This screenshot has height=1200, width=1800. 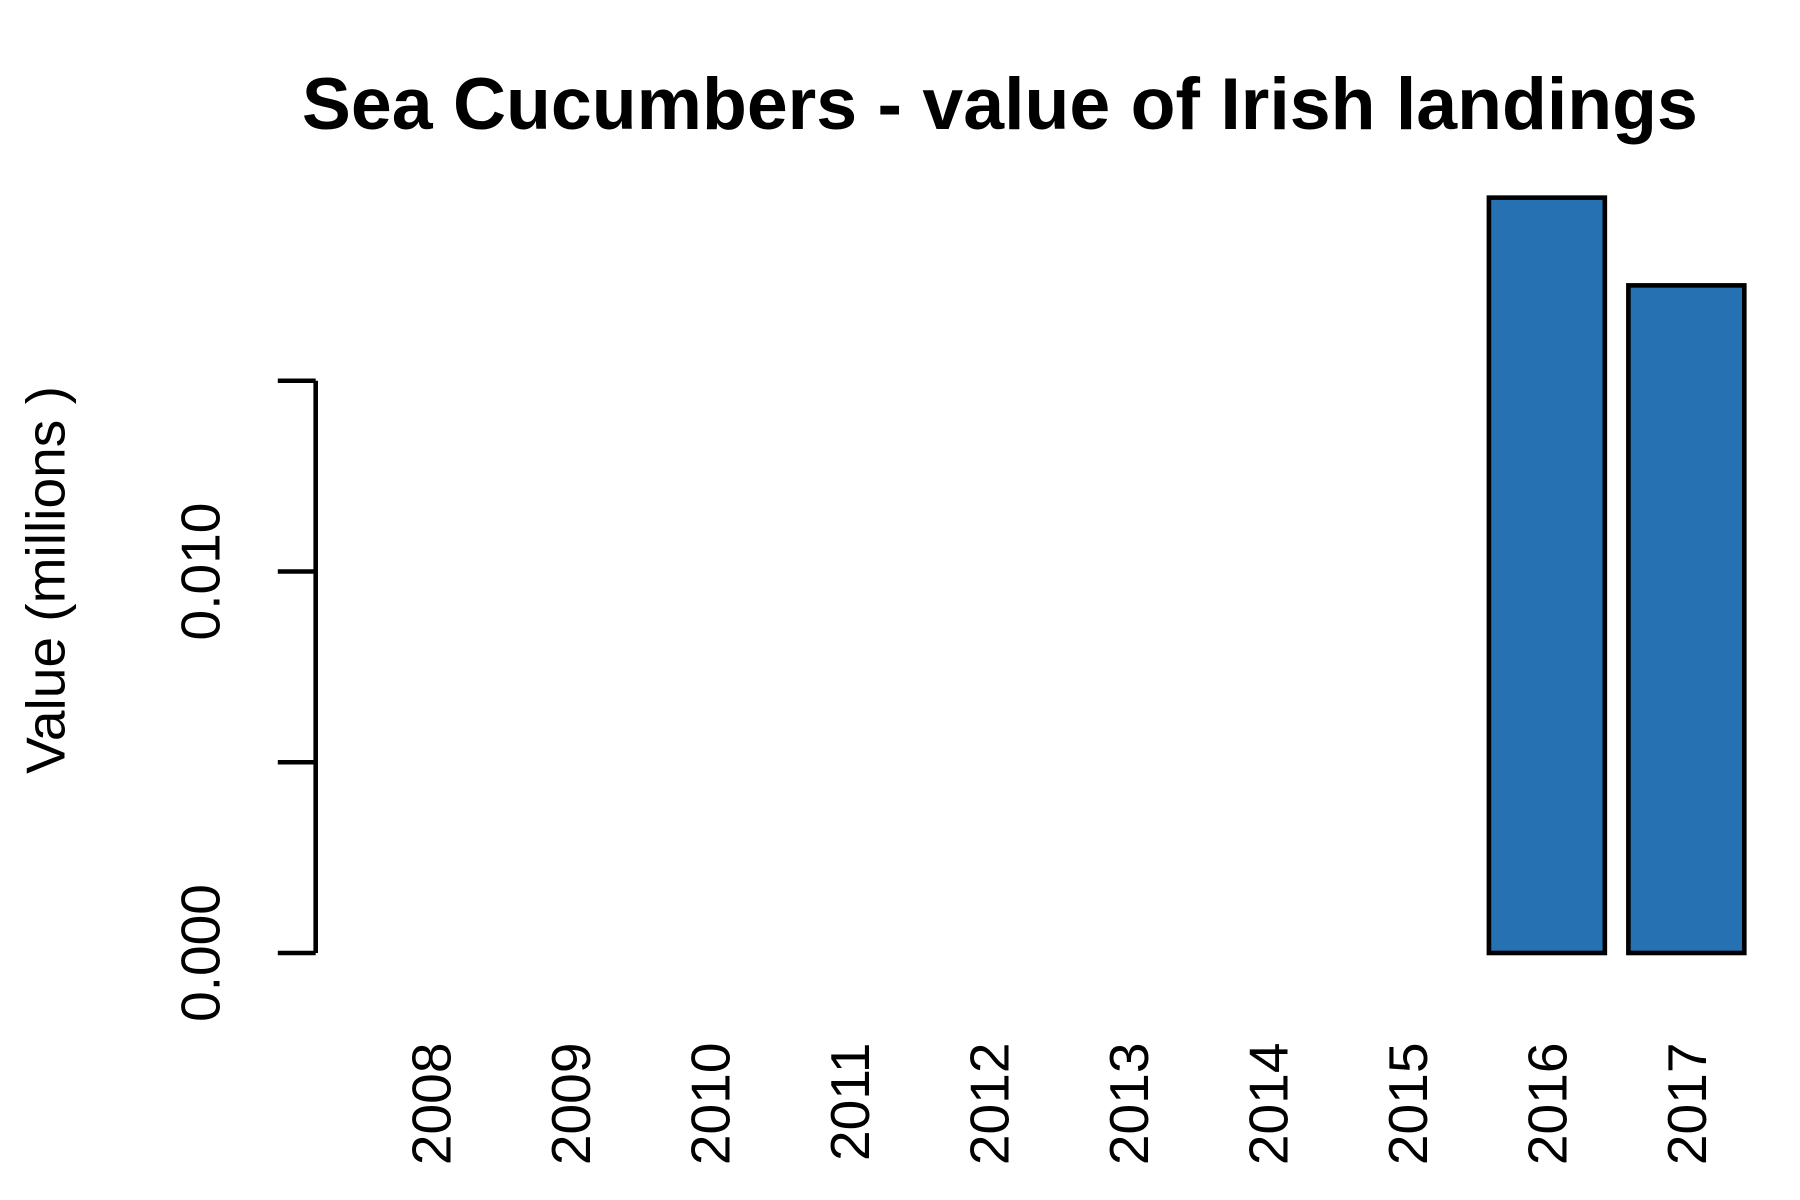 What do you see at coordinates (571, 1104) in the screenshot?
I see `x-tick-label: 2009` at bounding box center [571, 1104].